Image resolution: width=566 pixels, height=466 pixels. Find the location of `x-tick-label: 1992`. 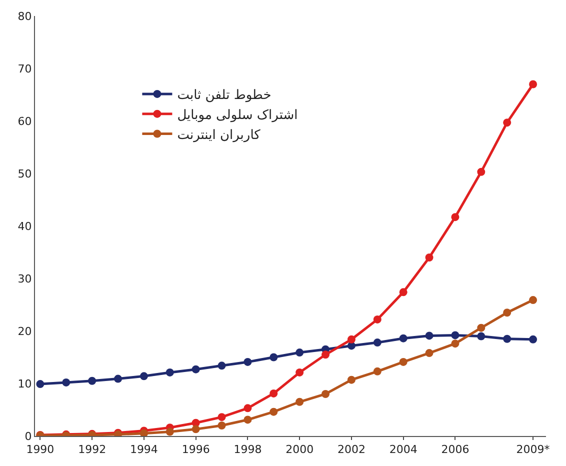

x-tick-label: 1992 is located at coordinates (92, 449).